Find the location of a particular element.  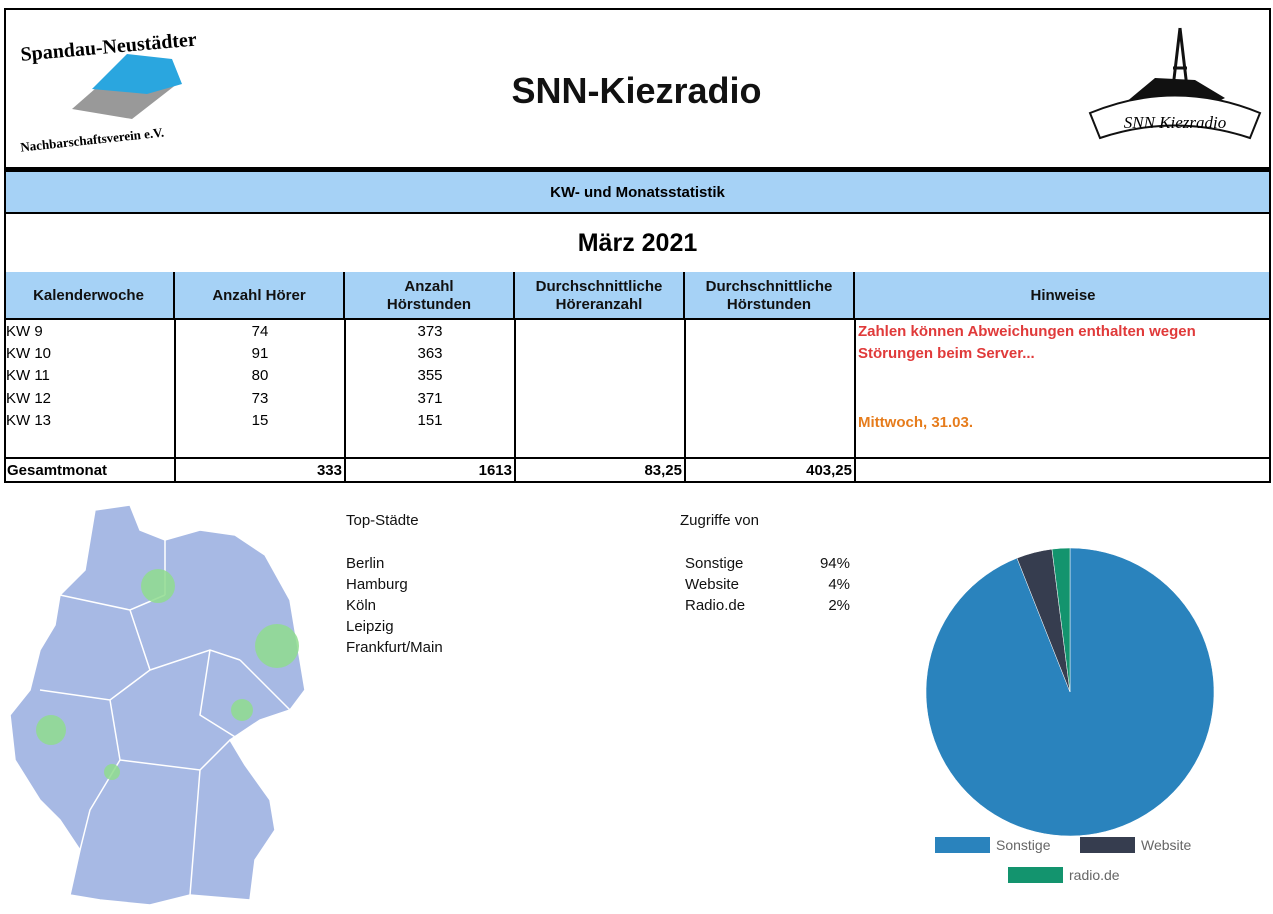

column-header-text: Hinweise is located at coordinates (1063, 295).